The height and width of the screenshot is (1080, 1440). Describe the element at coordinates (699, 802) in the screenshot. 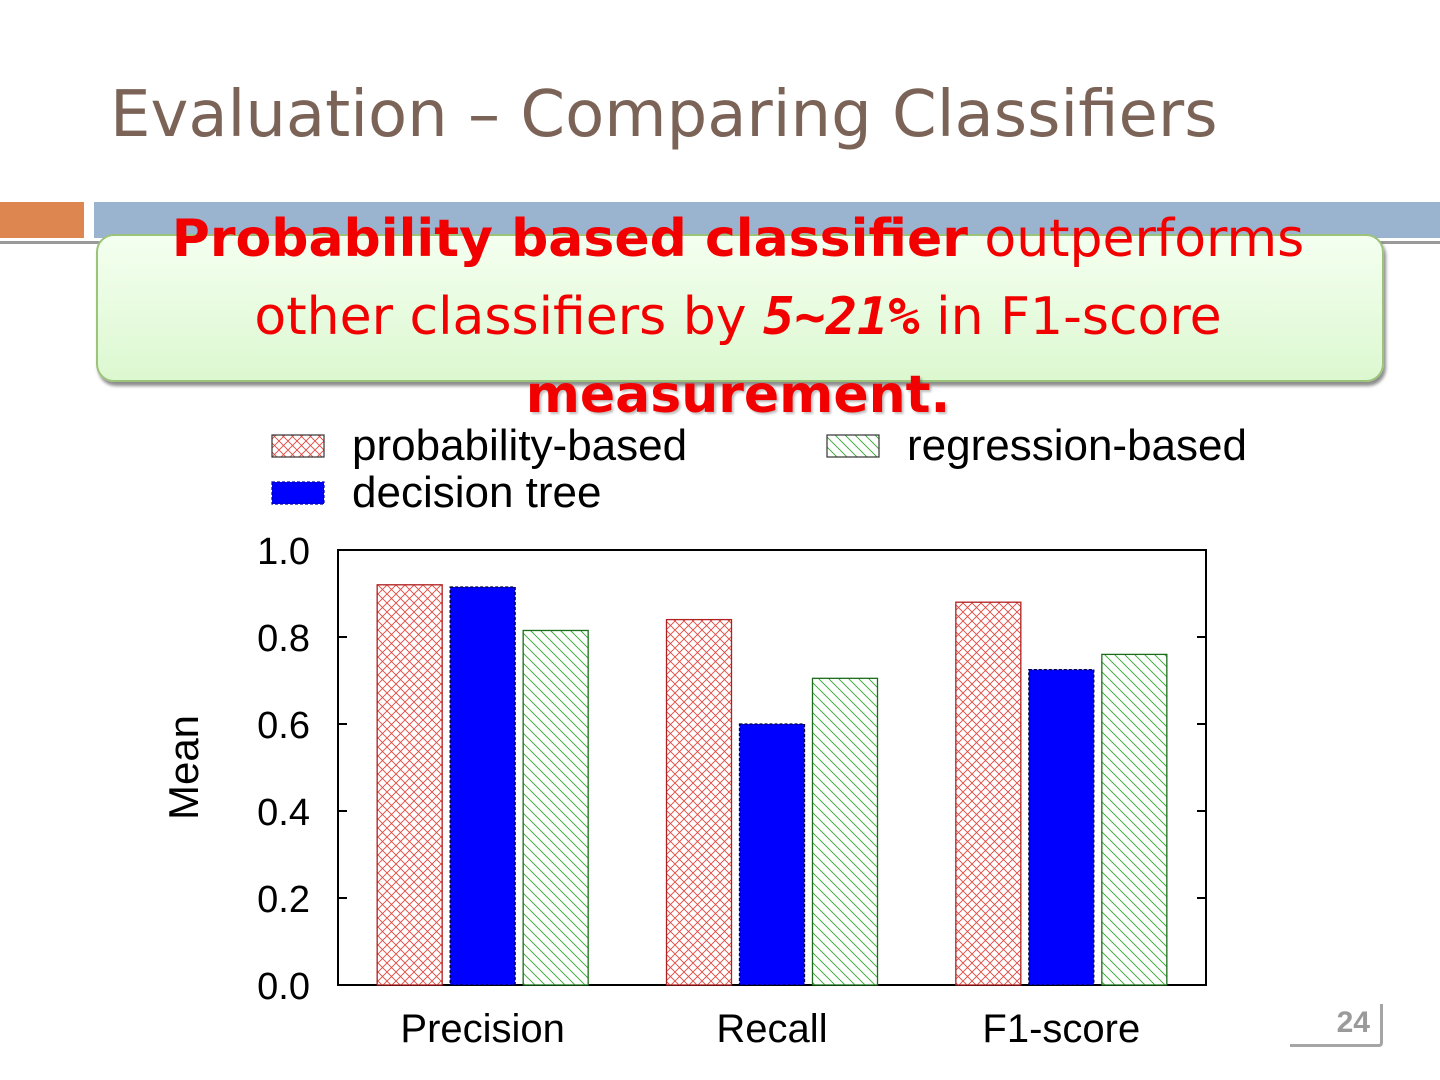

I see `bar-probability-based-recall` at that location.